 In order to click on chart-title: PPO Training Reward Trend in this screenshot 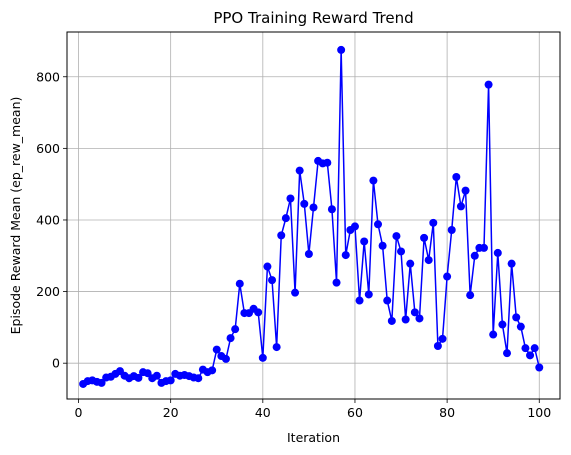, I will do `click(313, 18)`.